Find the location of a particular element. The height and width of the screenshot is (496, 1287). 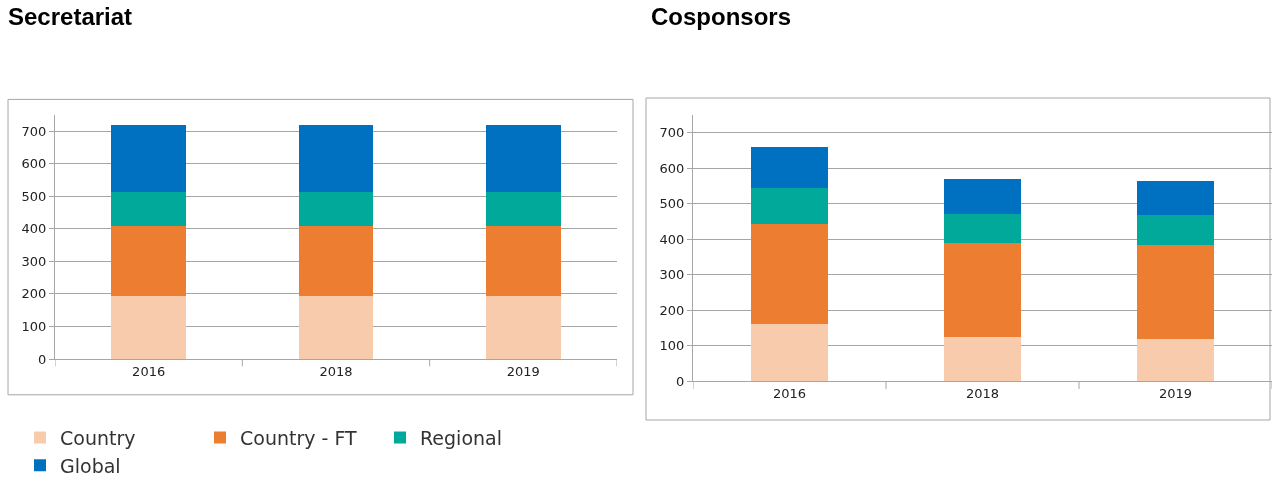

chart-title: Cosponsors is located at coordinates (721, 16).